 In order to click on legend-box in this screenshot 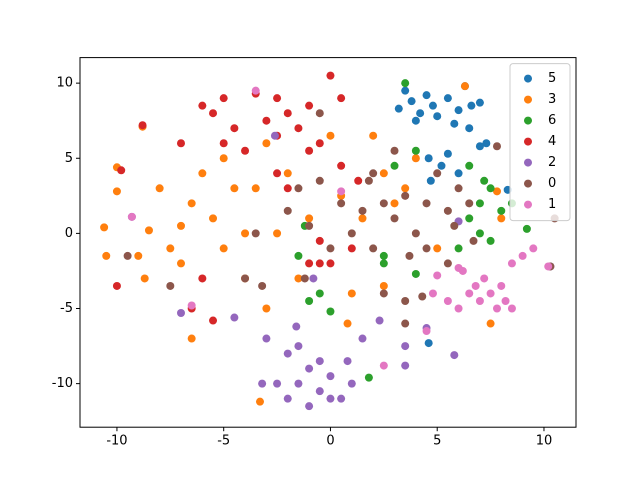, I will do `click(540, 142)`.